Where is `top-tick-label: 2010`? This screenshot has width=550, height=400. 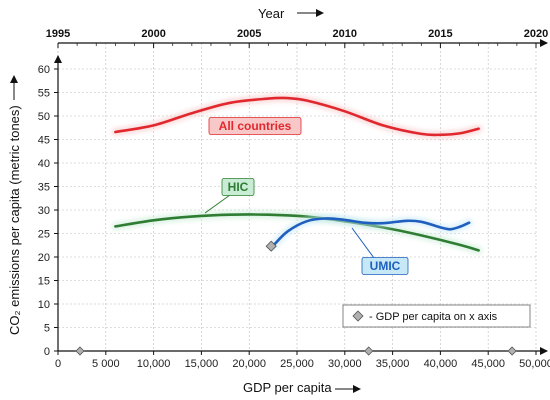
top-tick-label: 2010 is located at coordinates (345, 34).